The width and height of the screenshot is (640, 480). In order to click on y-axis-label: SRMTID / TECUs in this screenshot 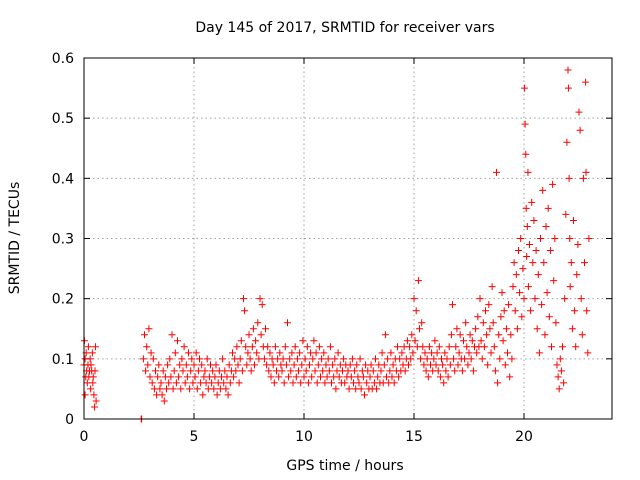, I will do `click(15, 238)`.